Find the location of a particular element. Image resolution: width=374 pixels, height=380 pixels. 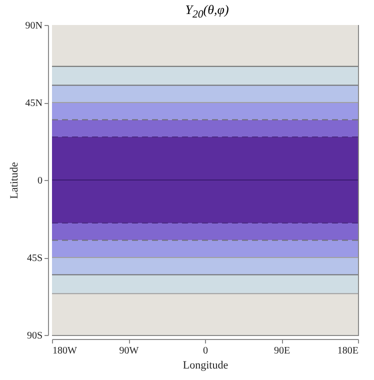

y-tick-label: 90S is located at coordinates (34, 336).